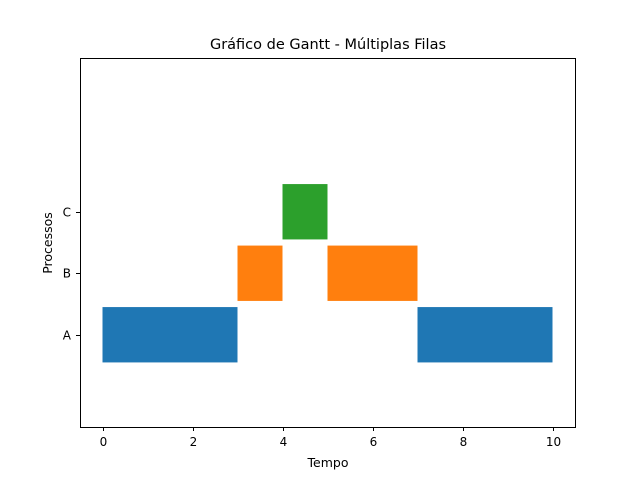 The width and height of the screenshot is (640, 480). Describe the element at coordinates (67, 336) in the screenshot. I see `y-tick-label-a: A` at that location.